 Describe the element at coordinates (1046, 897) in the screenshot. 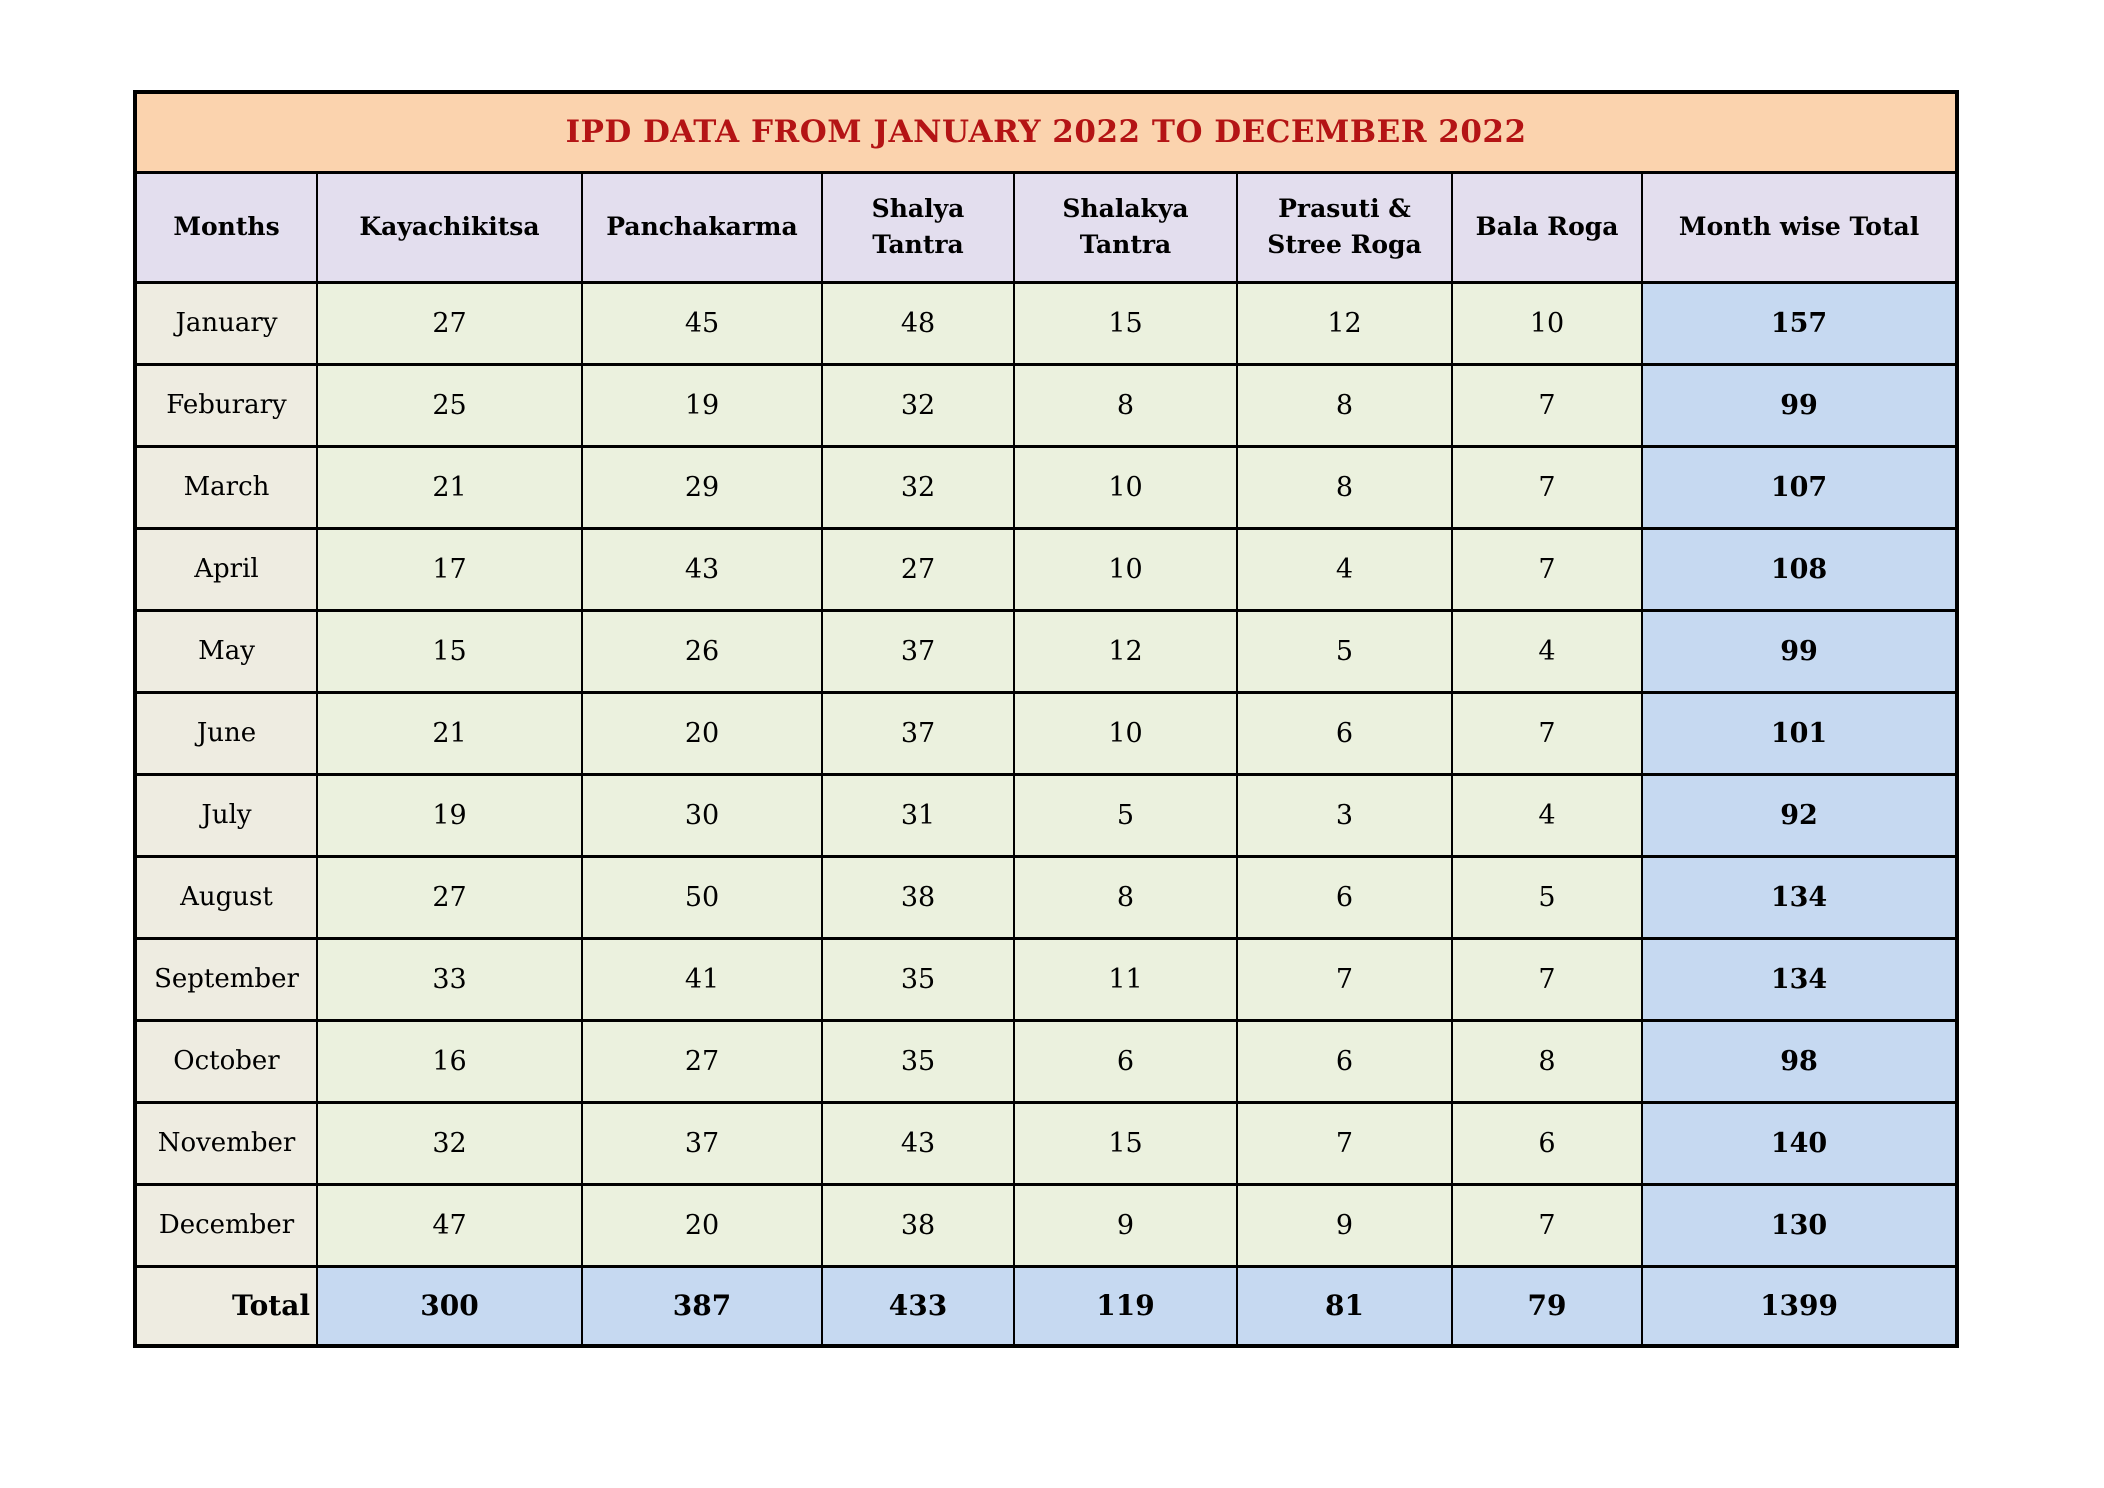

I see `table-row-august: August 27 50 38 8 6 5 134` at that location.